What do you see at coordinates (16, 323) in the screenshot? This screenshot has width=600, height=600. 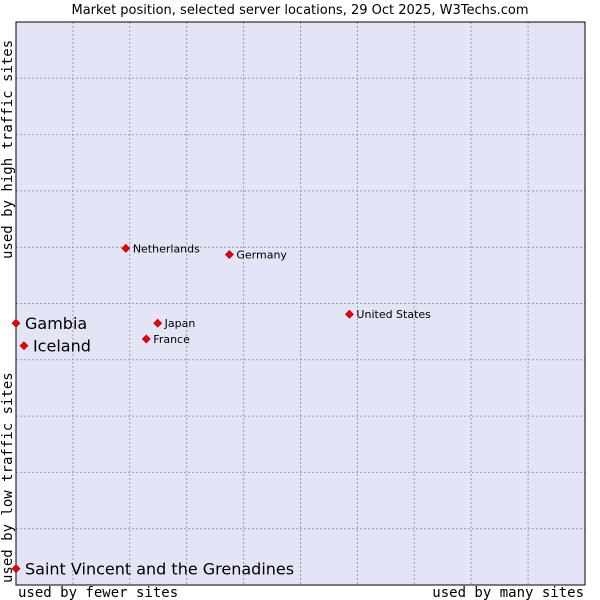 I see `point-marker-gambia` at bounding box center [16, 323].